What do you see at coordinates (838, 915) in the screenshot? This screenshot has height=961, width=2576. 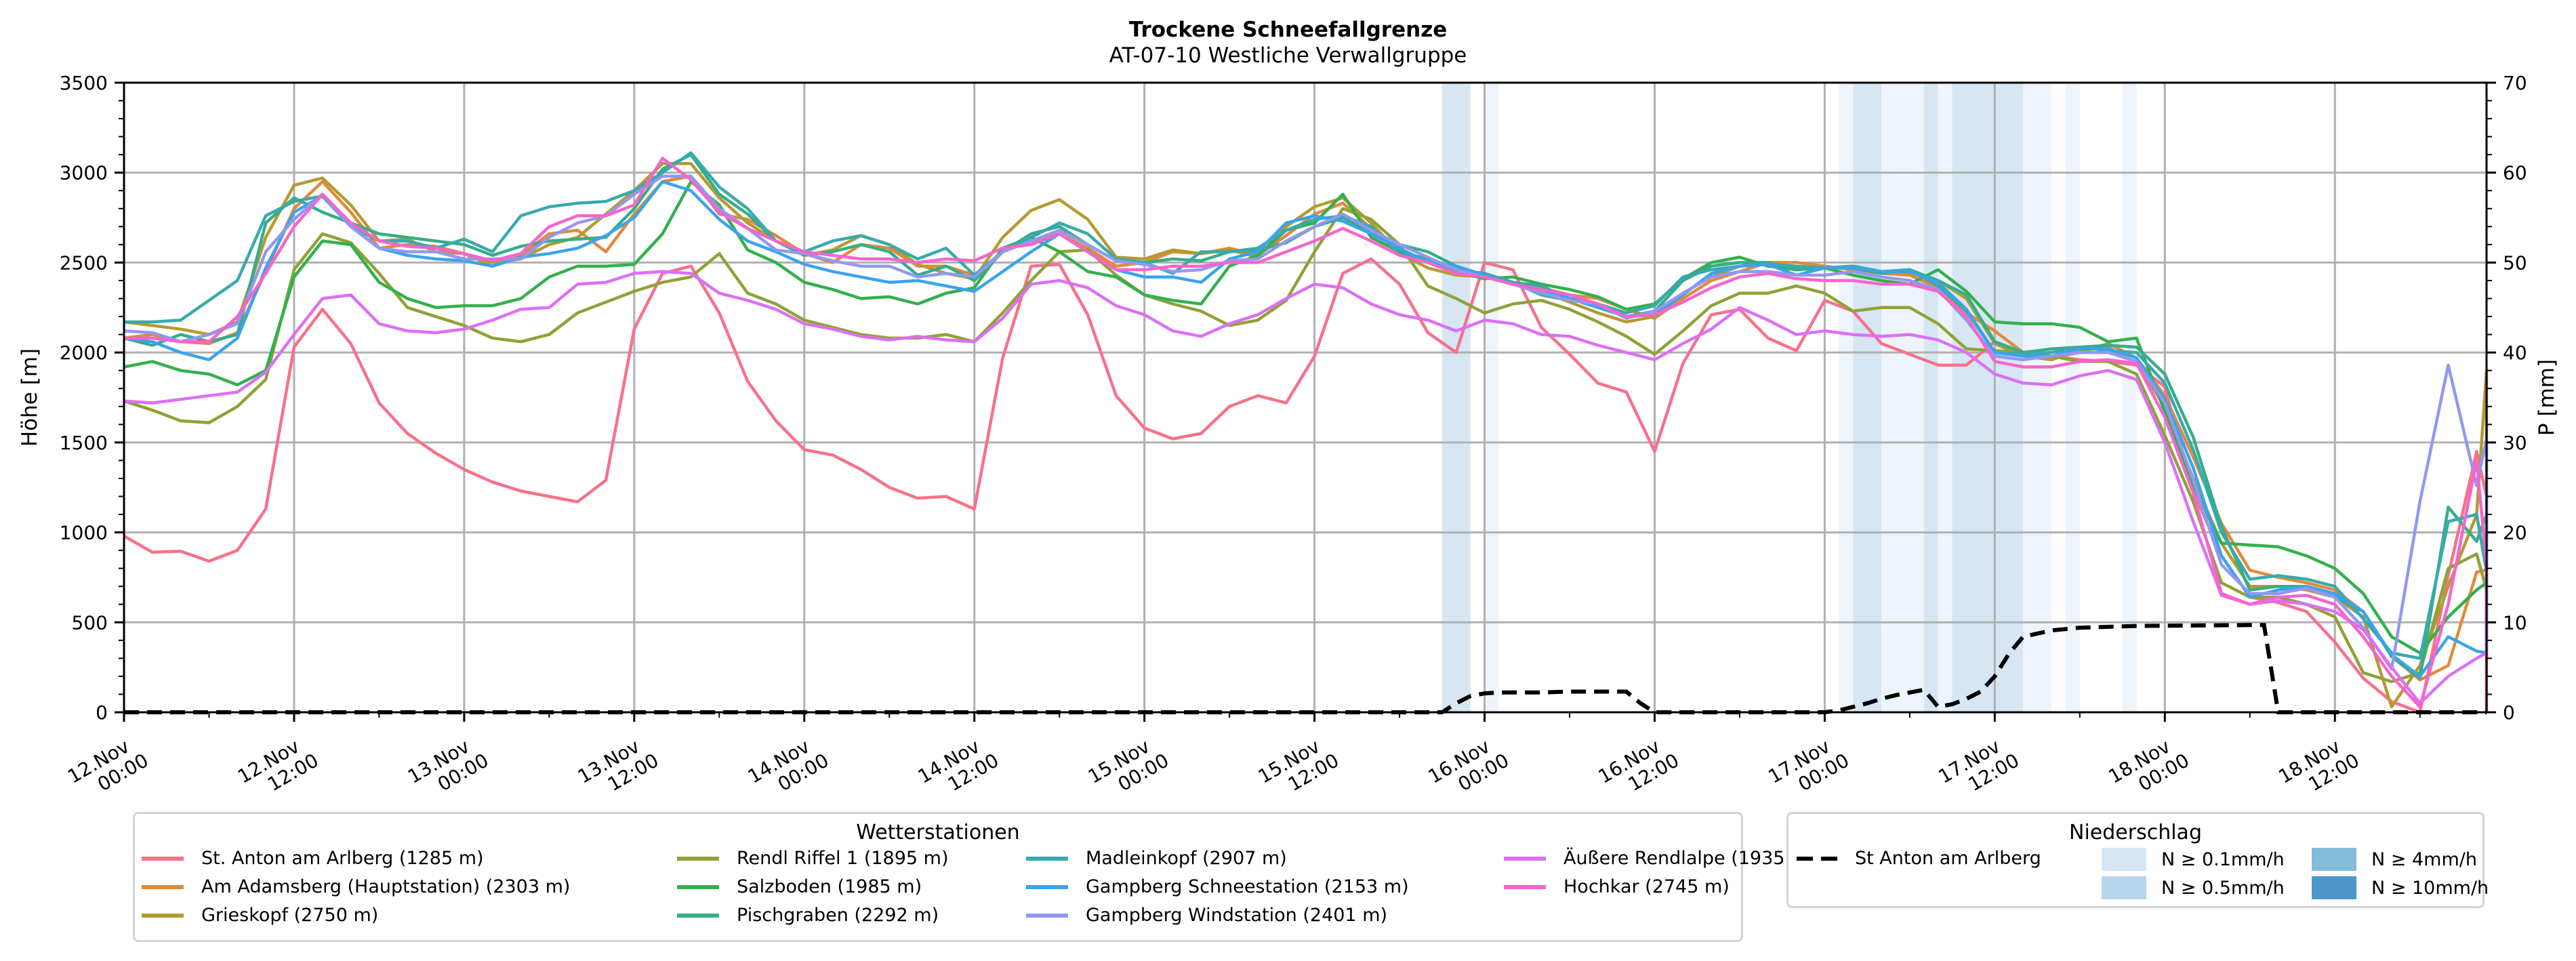 I see `legend-station-label: Pischgraben (2292 m)` at bounding box center [838, 915].